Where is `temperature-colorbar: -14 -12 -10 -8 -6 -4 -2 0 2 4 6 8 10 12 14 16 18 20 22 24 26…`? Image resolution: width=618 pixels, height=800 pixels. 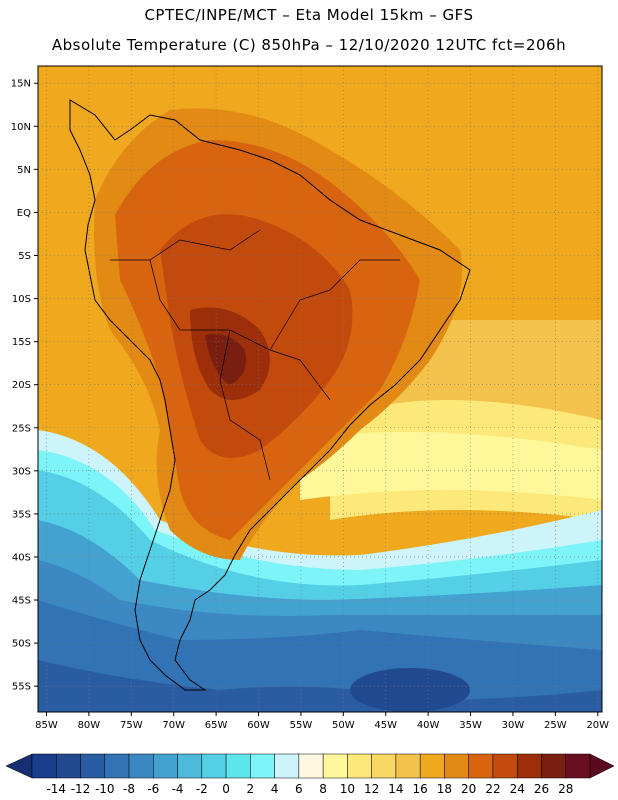
temperature-colorbar: -14 -12 -10 -8 -6 -4 -2 0 2 4 6 8 10 12 14 16 18 20 22 24 26… is located at coordinates (310, 774).